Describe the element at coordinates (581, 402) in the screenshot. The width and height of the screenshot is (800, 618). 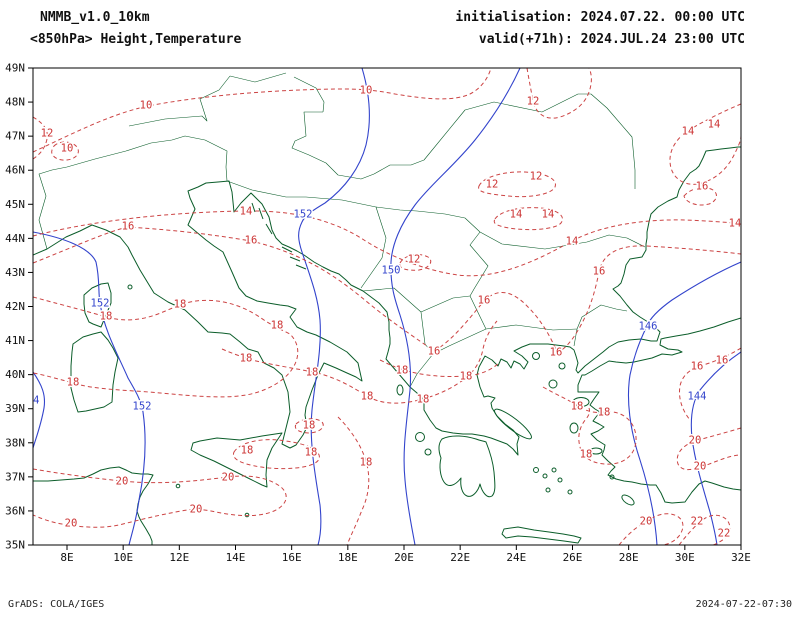
I see `island-lesbos` at that location.